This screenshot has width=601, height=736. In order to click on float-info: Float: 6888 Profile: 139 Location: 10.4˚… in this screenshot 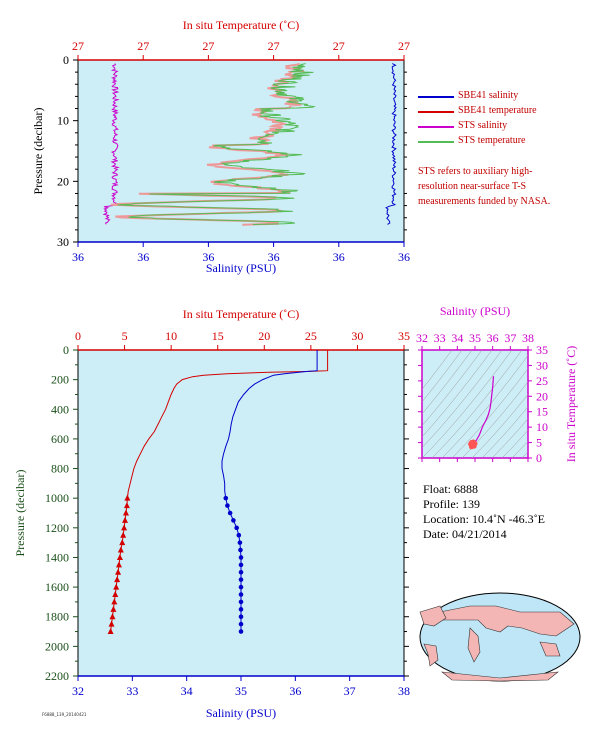, I will do `click(484, 512)`.